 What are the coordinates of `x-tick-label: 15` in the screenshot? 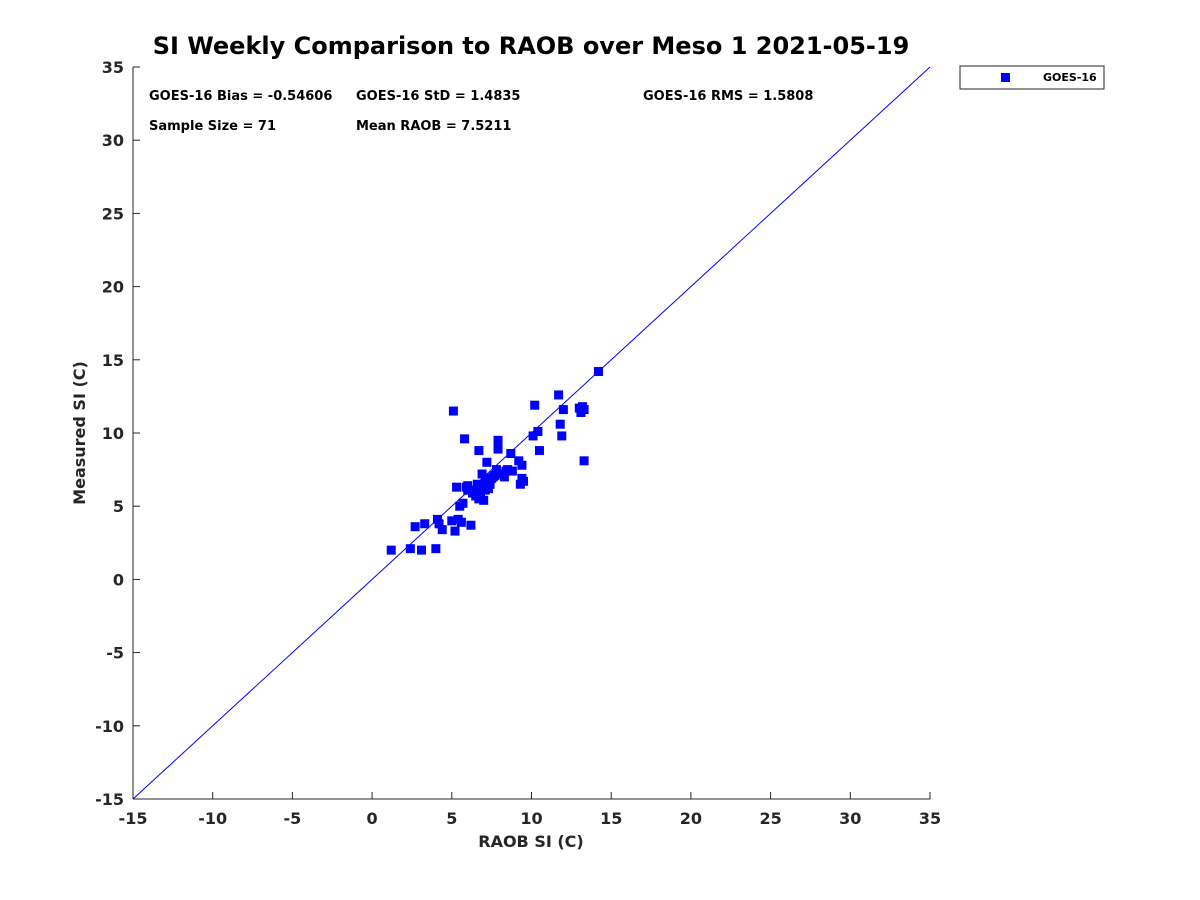 It's located at (611, 818).